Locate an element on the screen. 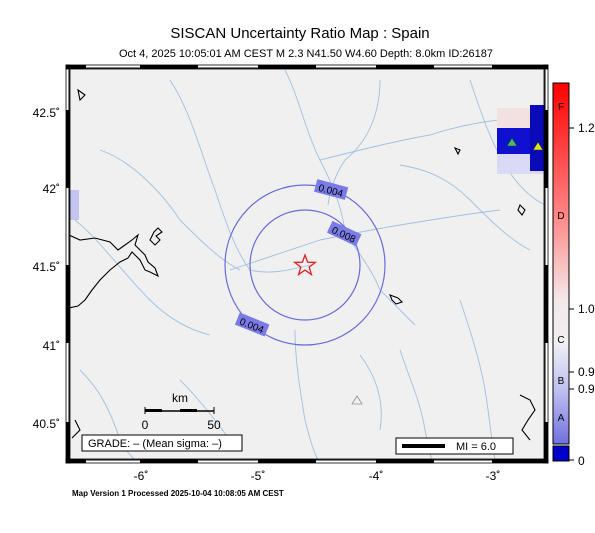 This screenshot has height=533, width=595. colorbar-letter: C is located at coordinates (560, 340).